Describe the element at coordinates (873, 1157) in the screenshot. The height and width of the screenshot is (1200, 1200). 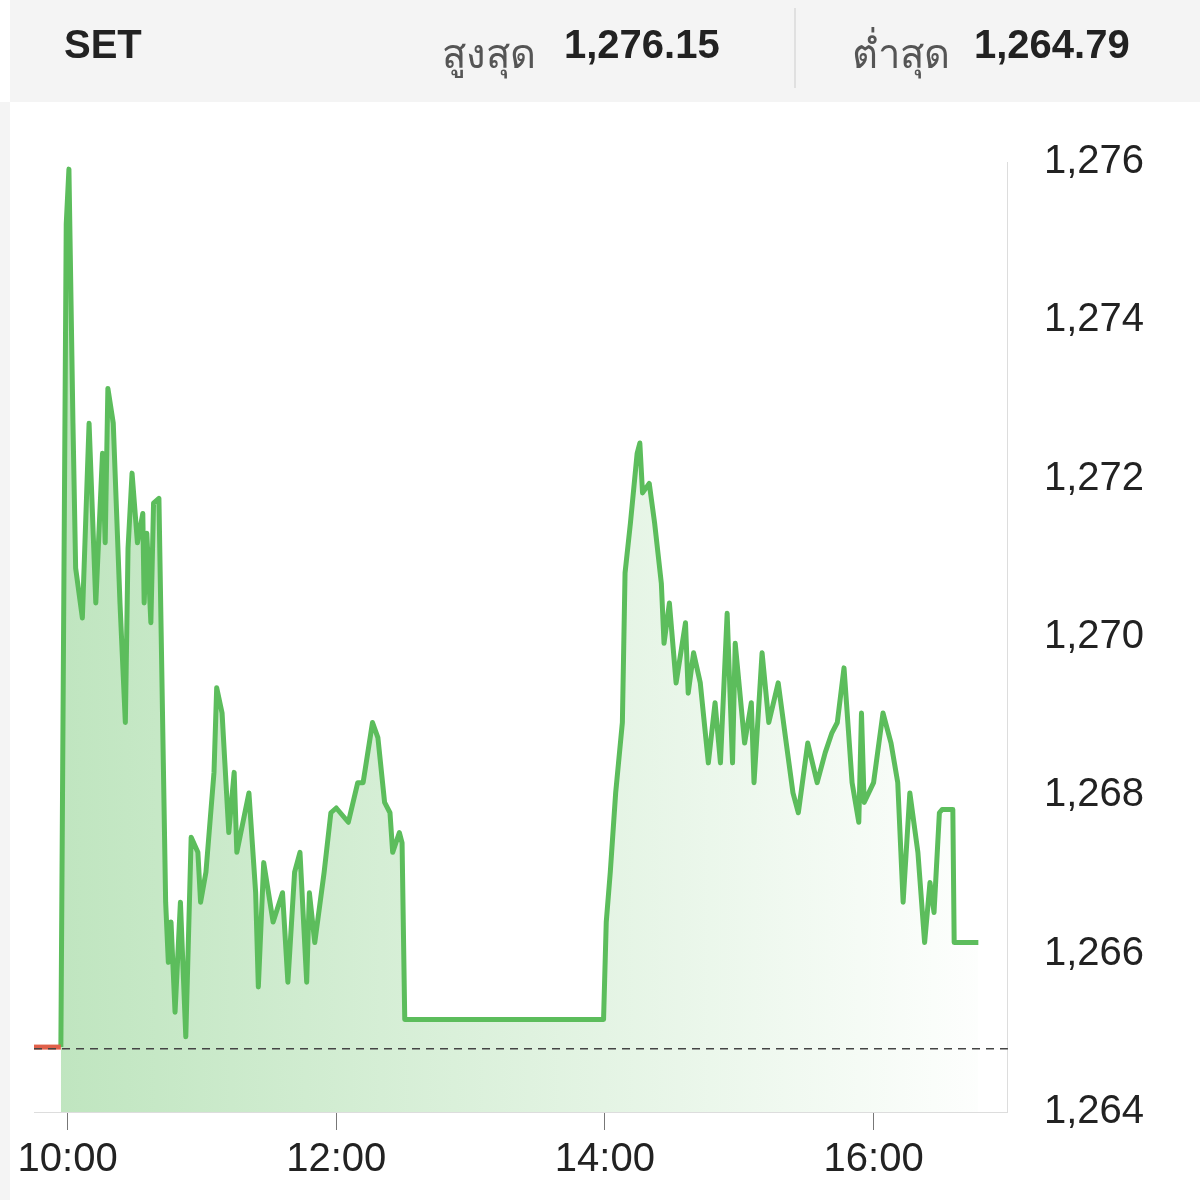
I see `x-tick-label: 16:00` at that location.